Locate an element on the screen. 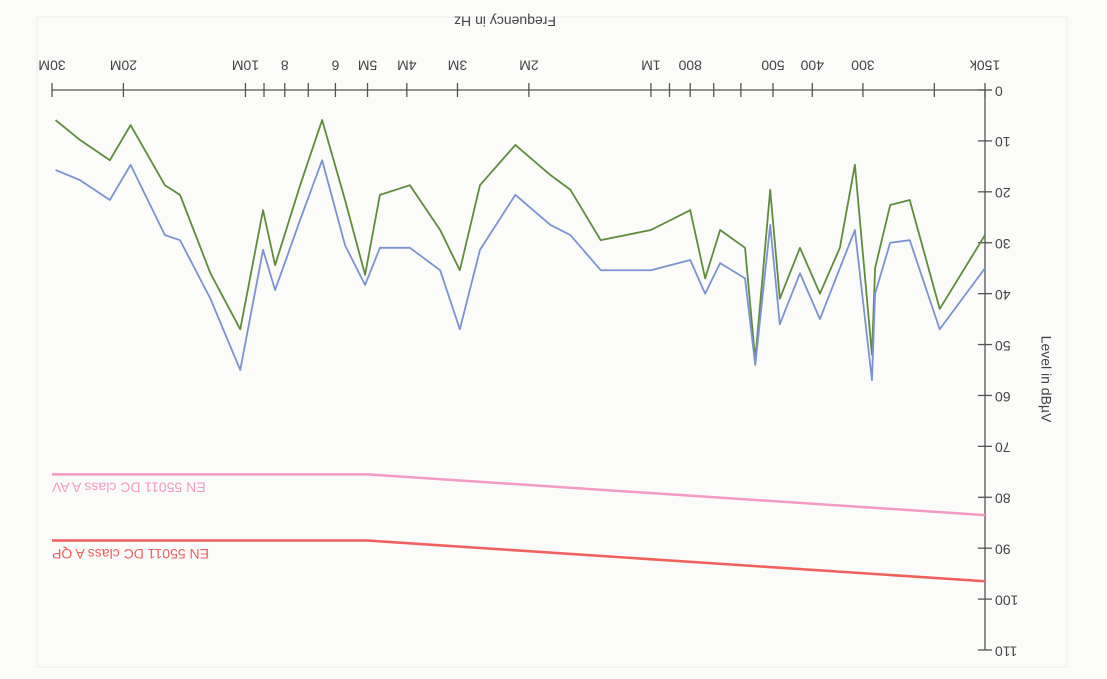 The image size is (1107, 679). x-tick-label: 6 is located at coordinates (335, 65).